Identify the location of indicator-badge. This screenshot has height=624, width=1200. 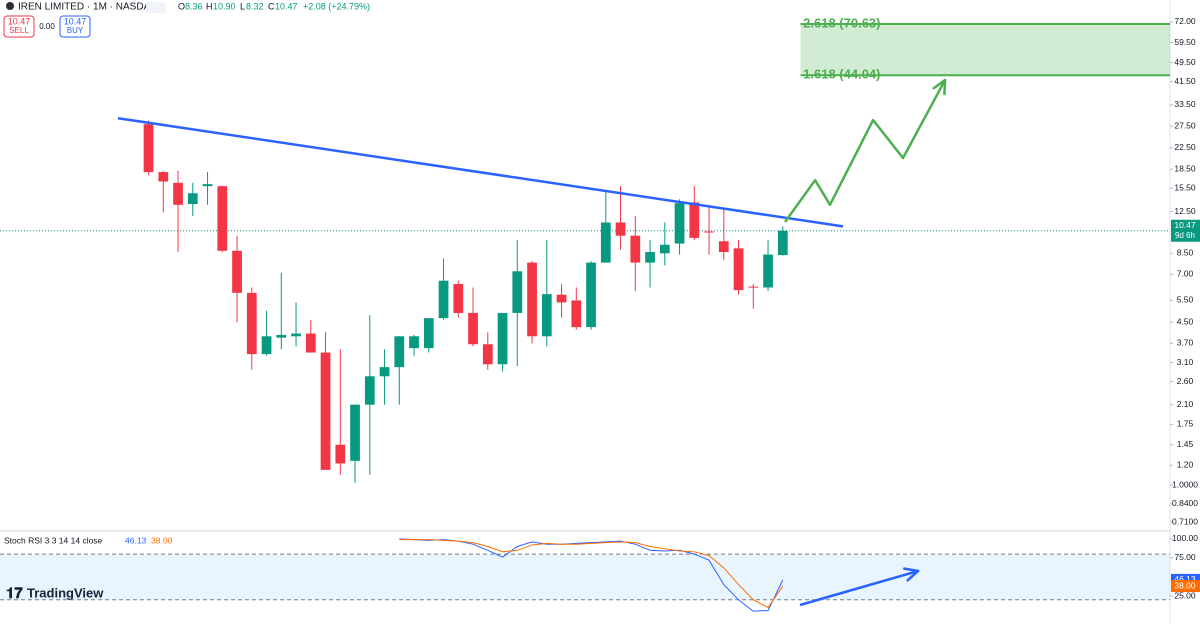
(1185, 586).